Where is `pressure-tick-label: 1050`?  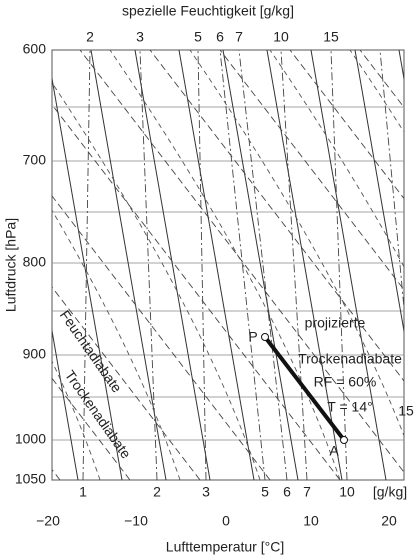
pressure-tick-label: 1050 is located at coordinates (30, 479).